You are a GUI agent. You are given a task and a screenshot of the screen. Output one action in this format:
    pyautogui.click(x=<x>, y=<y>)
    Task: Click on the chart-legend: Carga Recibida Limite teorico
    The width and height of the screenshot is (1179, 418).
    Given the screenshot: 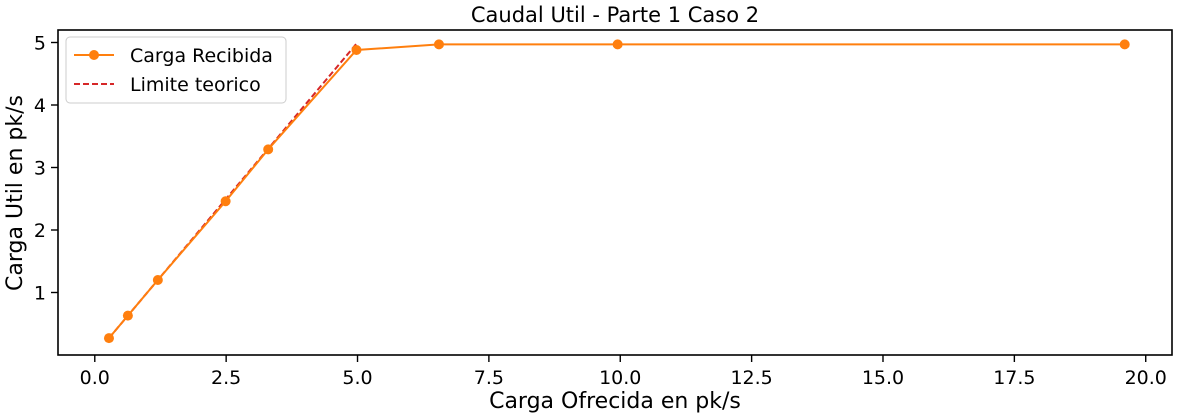 What is the action you would take?
    pyautogui.click(x=176, y=70)
    